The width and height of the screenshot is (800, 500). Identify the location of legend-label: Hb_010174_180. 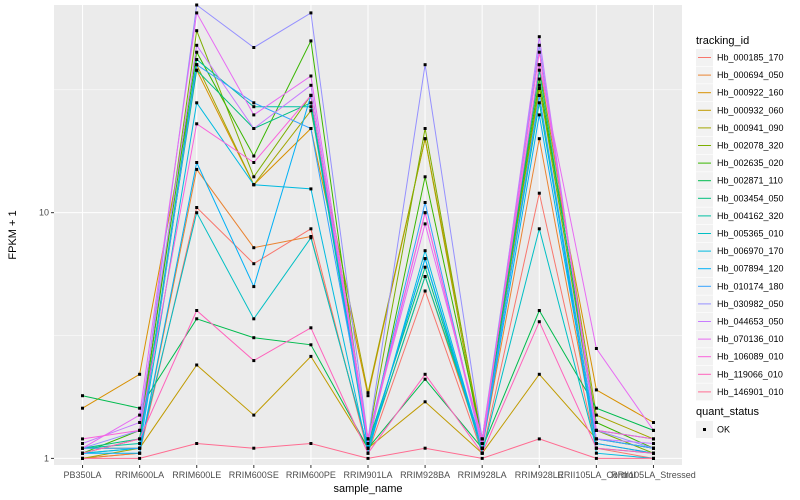
(750, 286).